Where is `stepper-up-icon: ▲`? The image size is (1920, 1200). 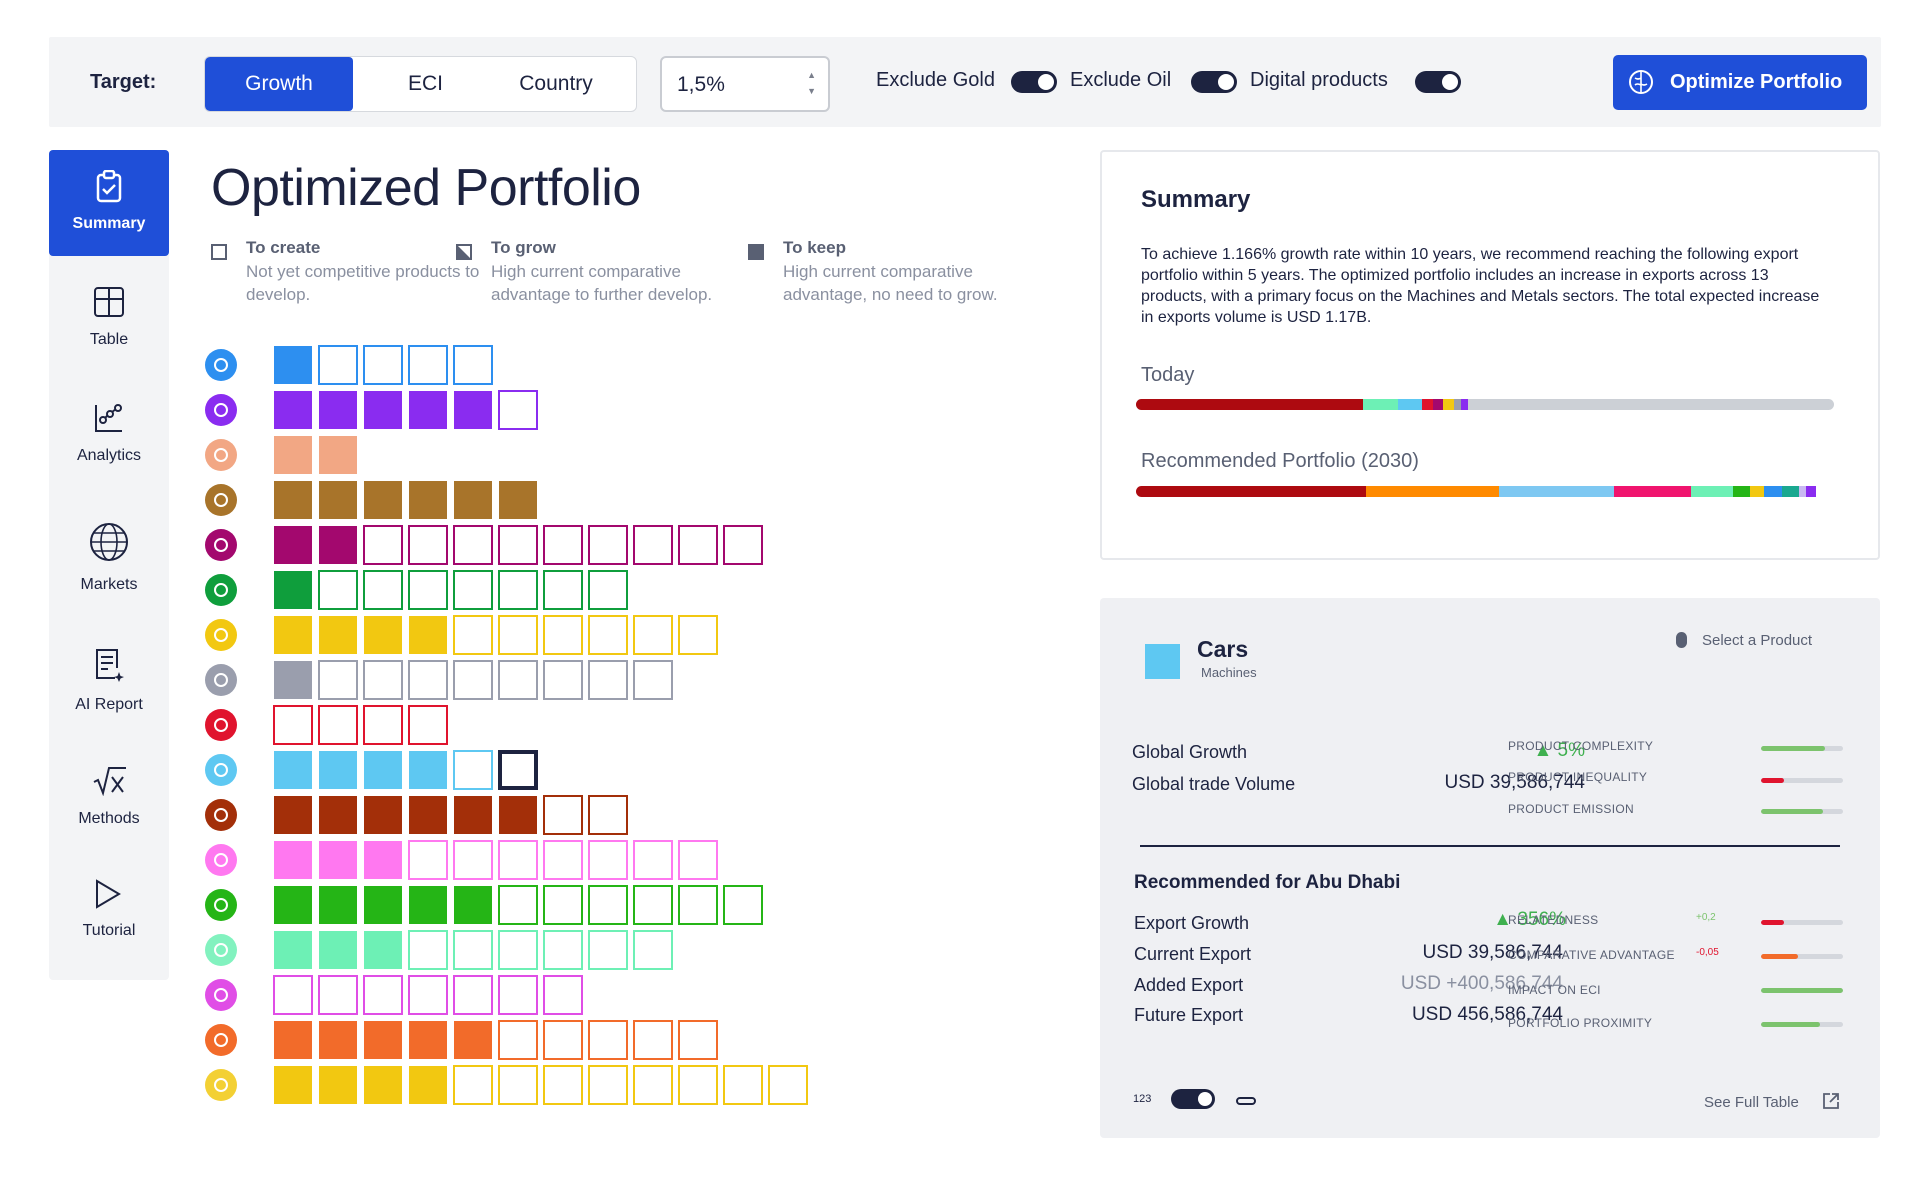 stepper-up-icon: ▲ is located at coordinates (811, 75).